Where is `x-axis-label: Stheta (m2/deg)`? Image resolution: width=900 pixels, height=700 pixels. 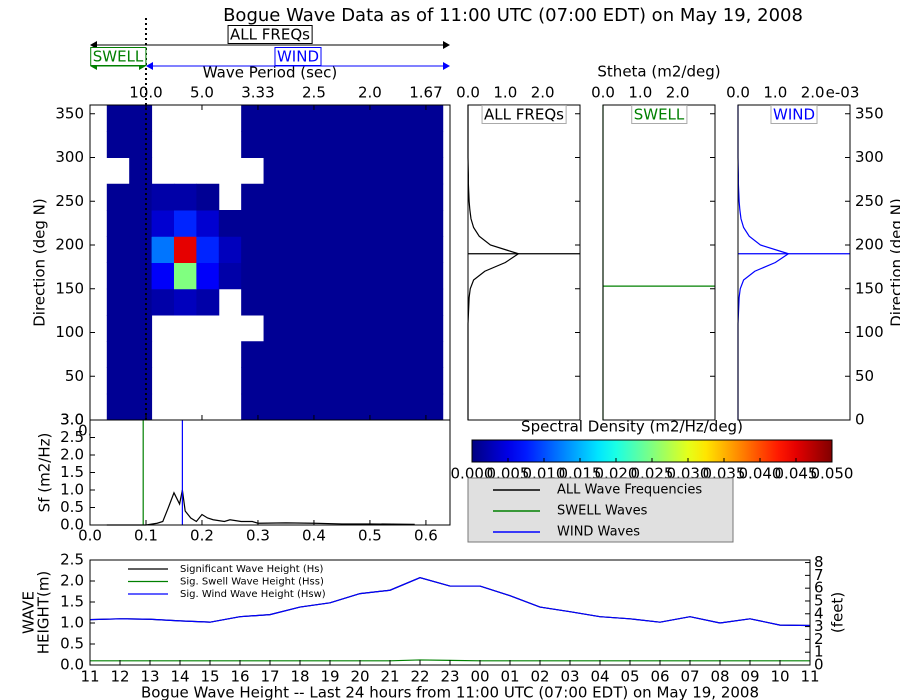 x-axis-label: Stheta (m2/deg) is located at coordinates (658, 72).